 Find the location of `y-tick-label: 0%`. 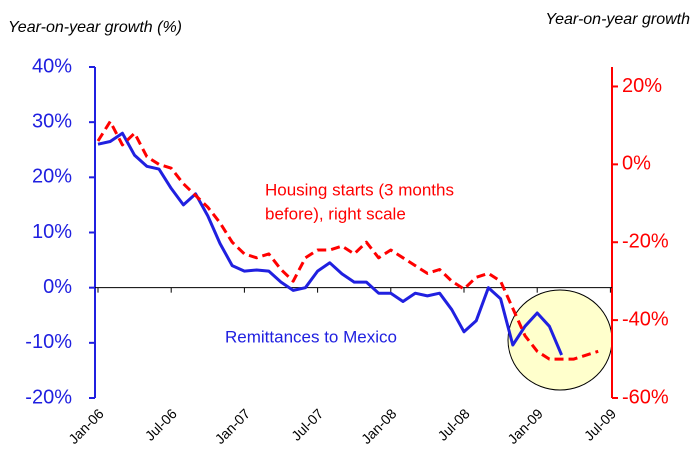

y-tick-label: 0% is located at coordinates (57, 287).